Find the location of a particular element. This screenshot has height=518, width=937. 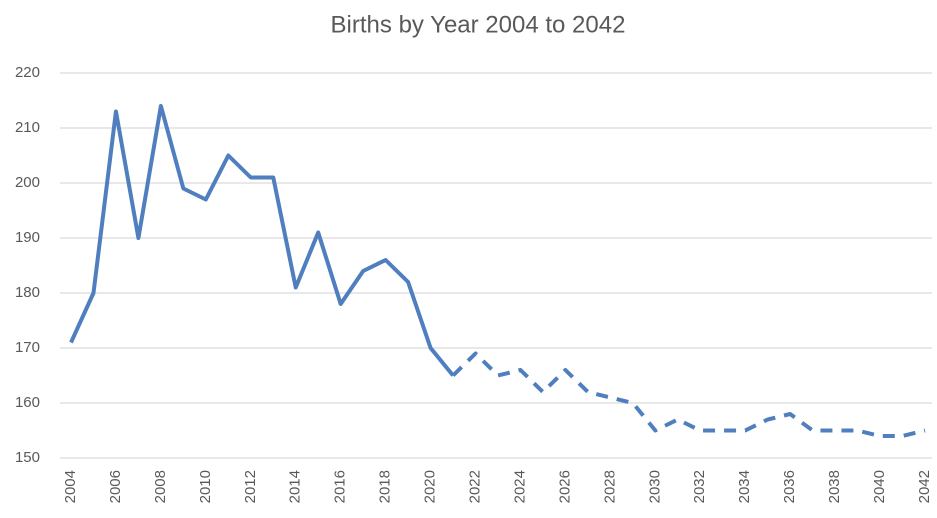

x-tick-label: 2014 is located at coordinates (295, 486).